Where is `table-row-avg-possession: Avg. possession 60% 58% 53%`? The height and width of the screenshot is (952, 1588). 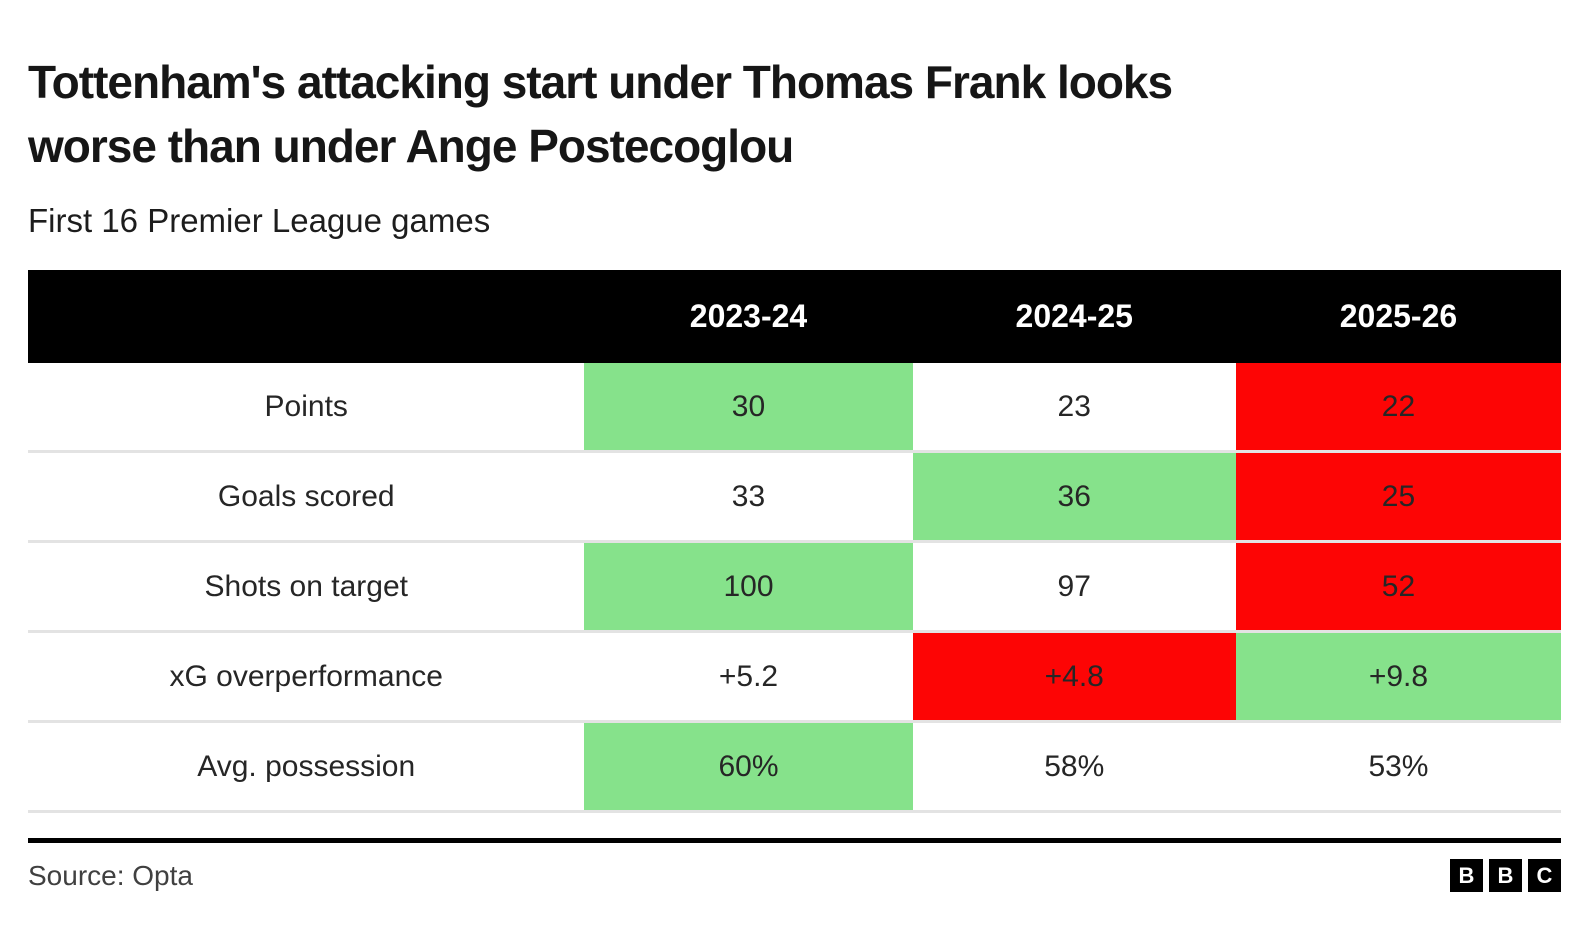 table-row-avg-possession: Avg. possession 60% 58% 53% is located at coordinates (794, 768).